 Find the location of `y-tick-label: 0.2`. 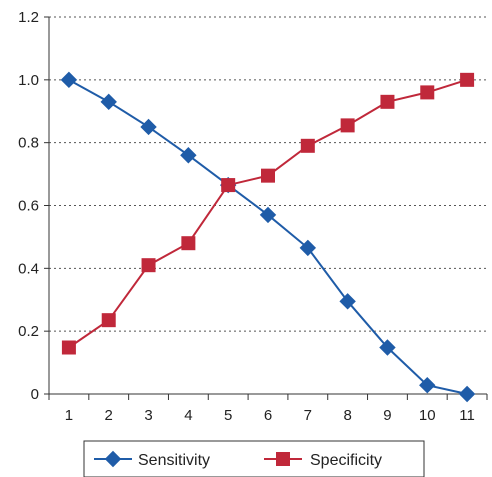

y-tick-label: 0.2 is located at coordinates (28, 331).